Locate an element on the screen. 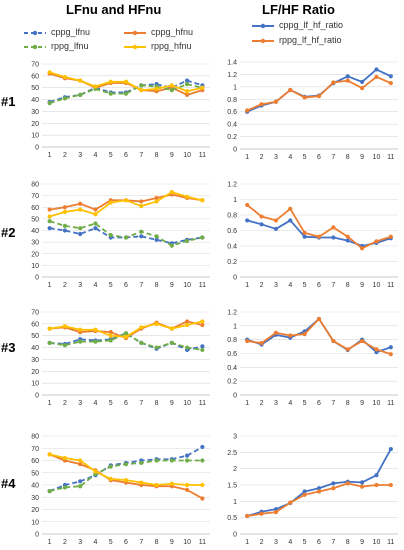  legend-label: rppg_lfnu is located at coordinates (70, 46).